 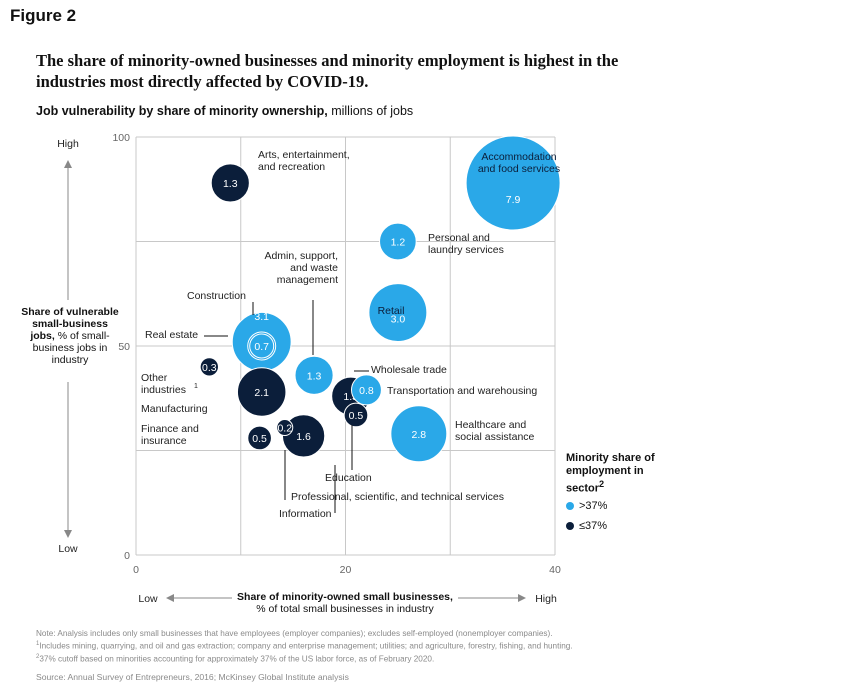 I want to click on category-label-admin: Admin, support,, so click(x=301, y=256).